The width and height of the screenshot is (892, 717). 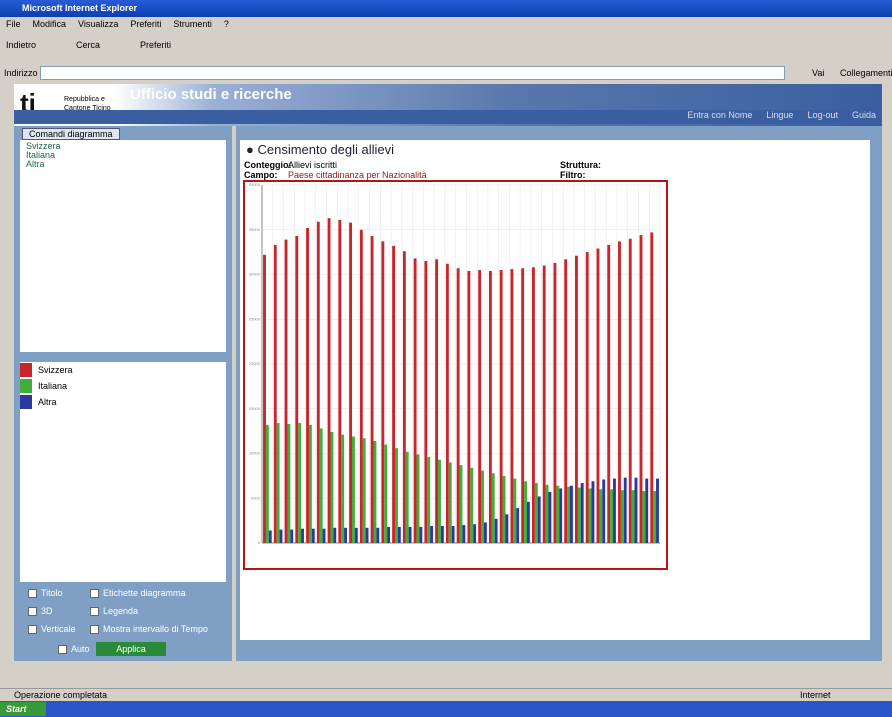 What do you see at coordinates (61, 695) in the screenshot?
I see `status-text: Operazione completata` at bounding box center [61, 695].